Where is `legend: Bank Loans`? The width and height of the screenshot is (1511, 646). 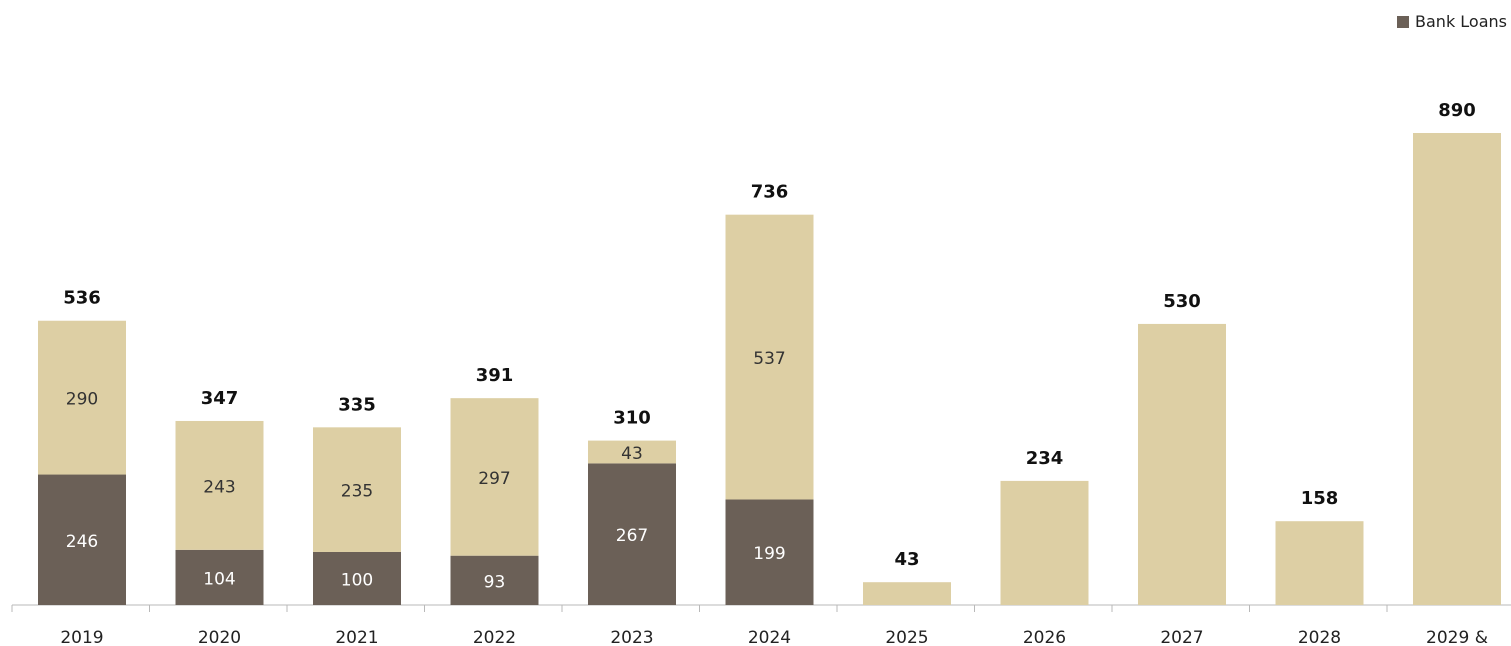 legend: Bank Loans is located at coordinates (1452, 21).